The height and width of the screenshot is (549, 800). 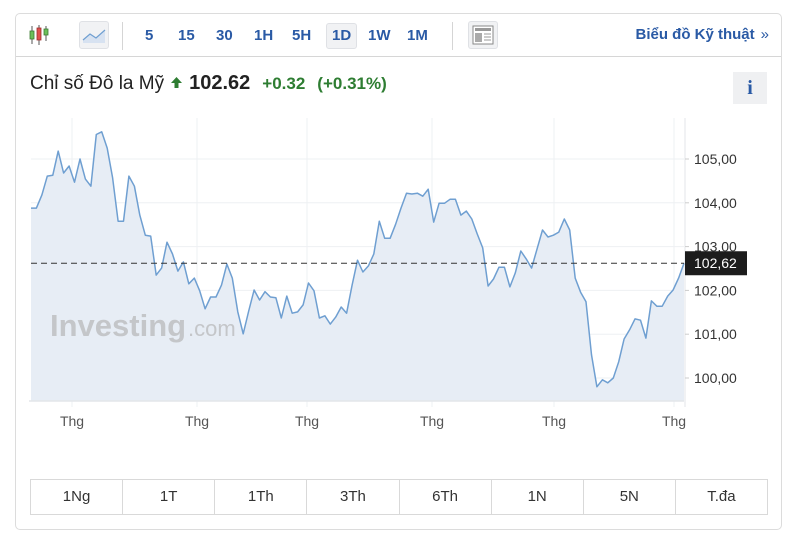 What do you see at coordinates (149, 35) in the screenshot?
I see `interval-5: 5` at bounding box center [149, 35].